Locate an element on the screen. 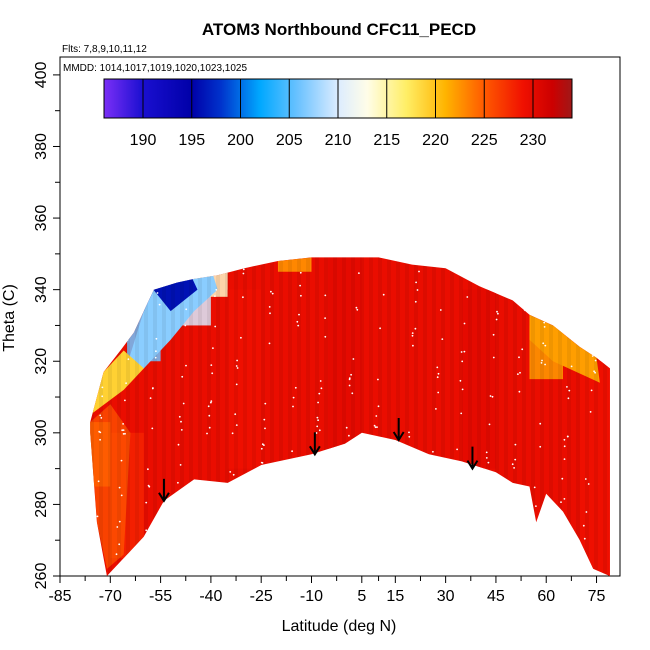 The height and width of the screenshot is (650, 650). x-tick-label: 60 is located at coordinates (546, 596).